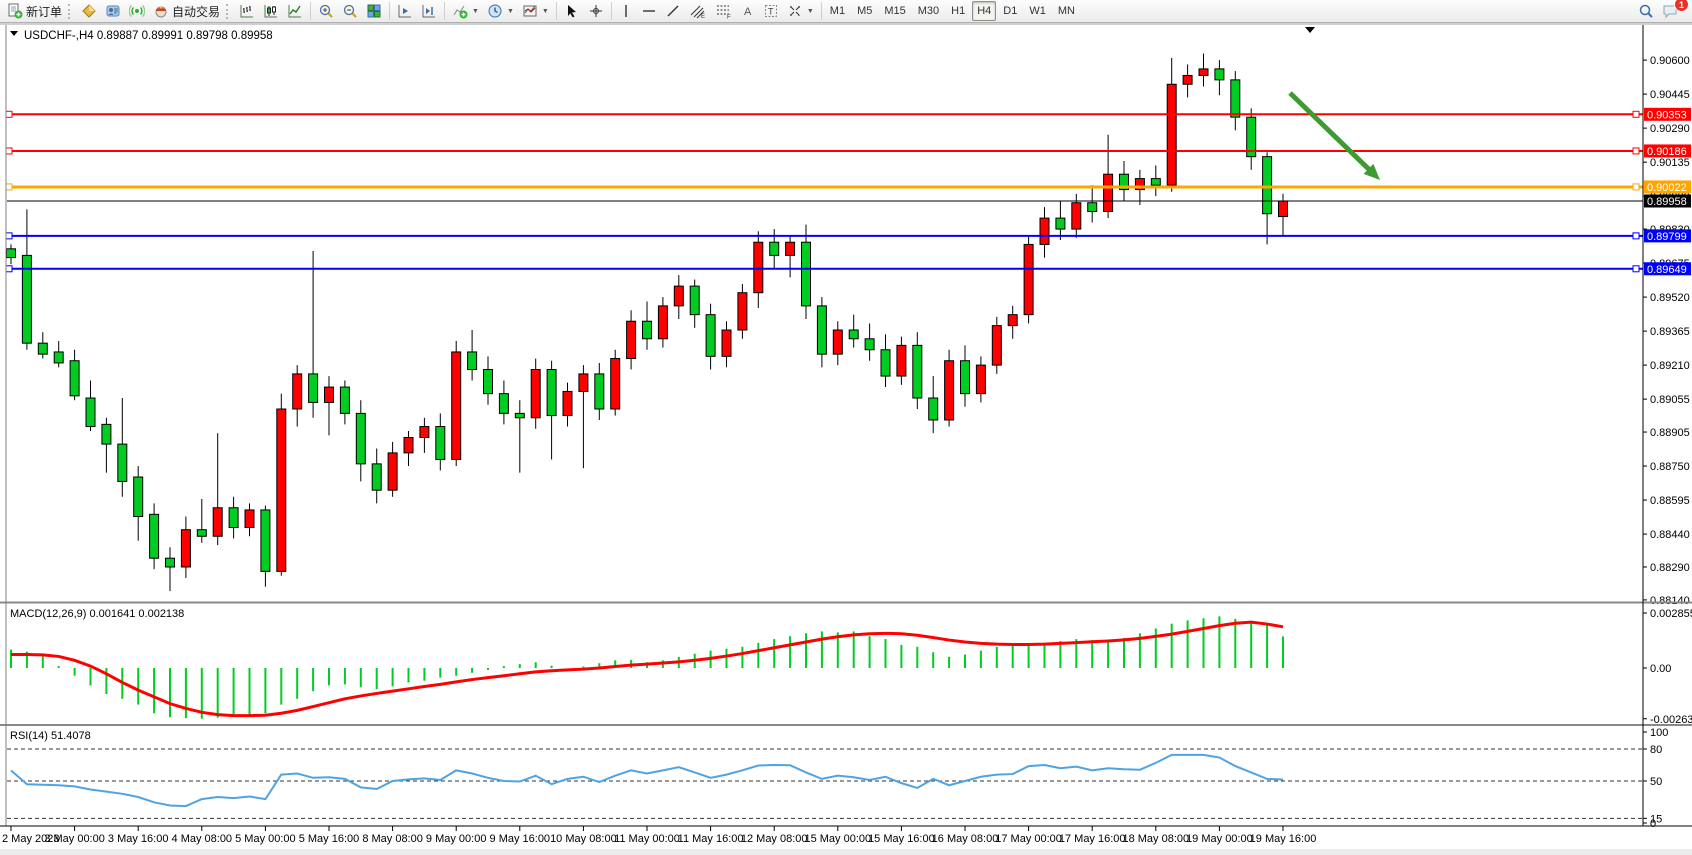 The width and height of the screenshot is (1692, 855). Describe the element at coordinates (771, 11) in the screenshot. I see `text-label-button: T` at that location.